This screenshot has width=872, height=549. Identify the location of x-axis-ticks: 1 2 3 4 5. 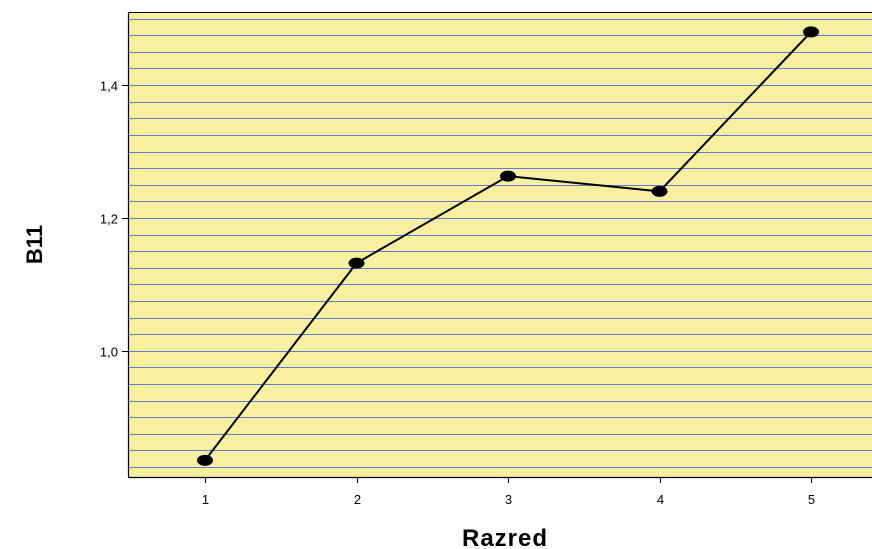
(508, 492).